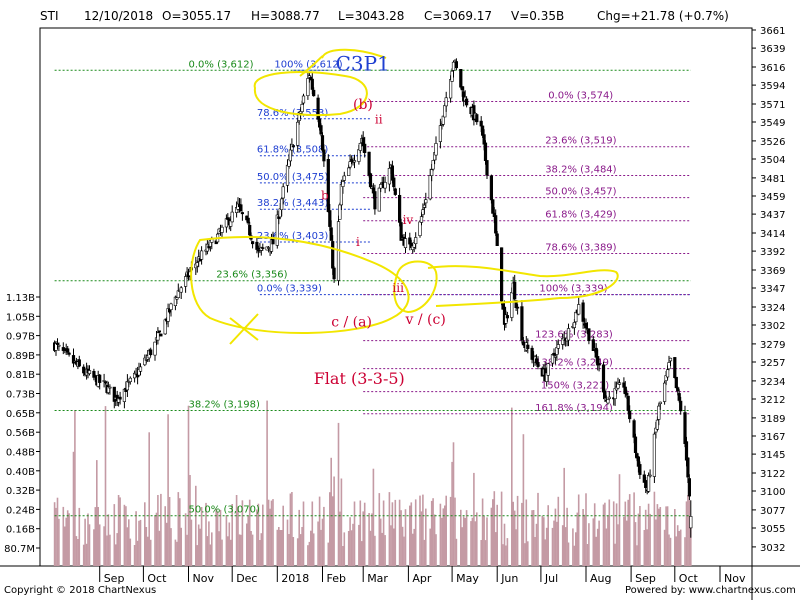  I want to click on month-label: Feb, so click(336, 578).